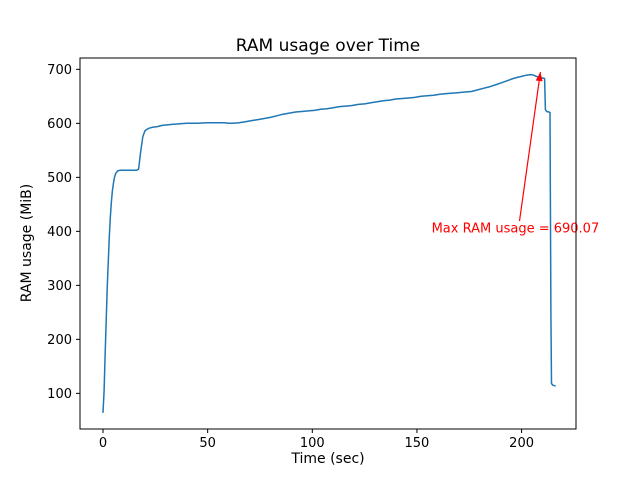  Describe the element at coordinates (59, 70) in the screenshot. I see `svg-text: 700` at that location.